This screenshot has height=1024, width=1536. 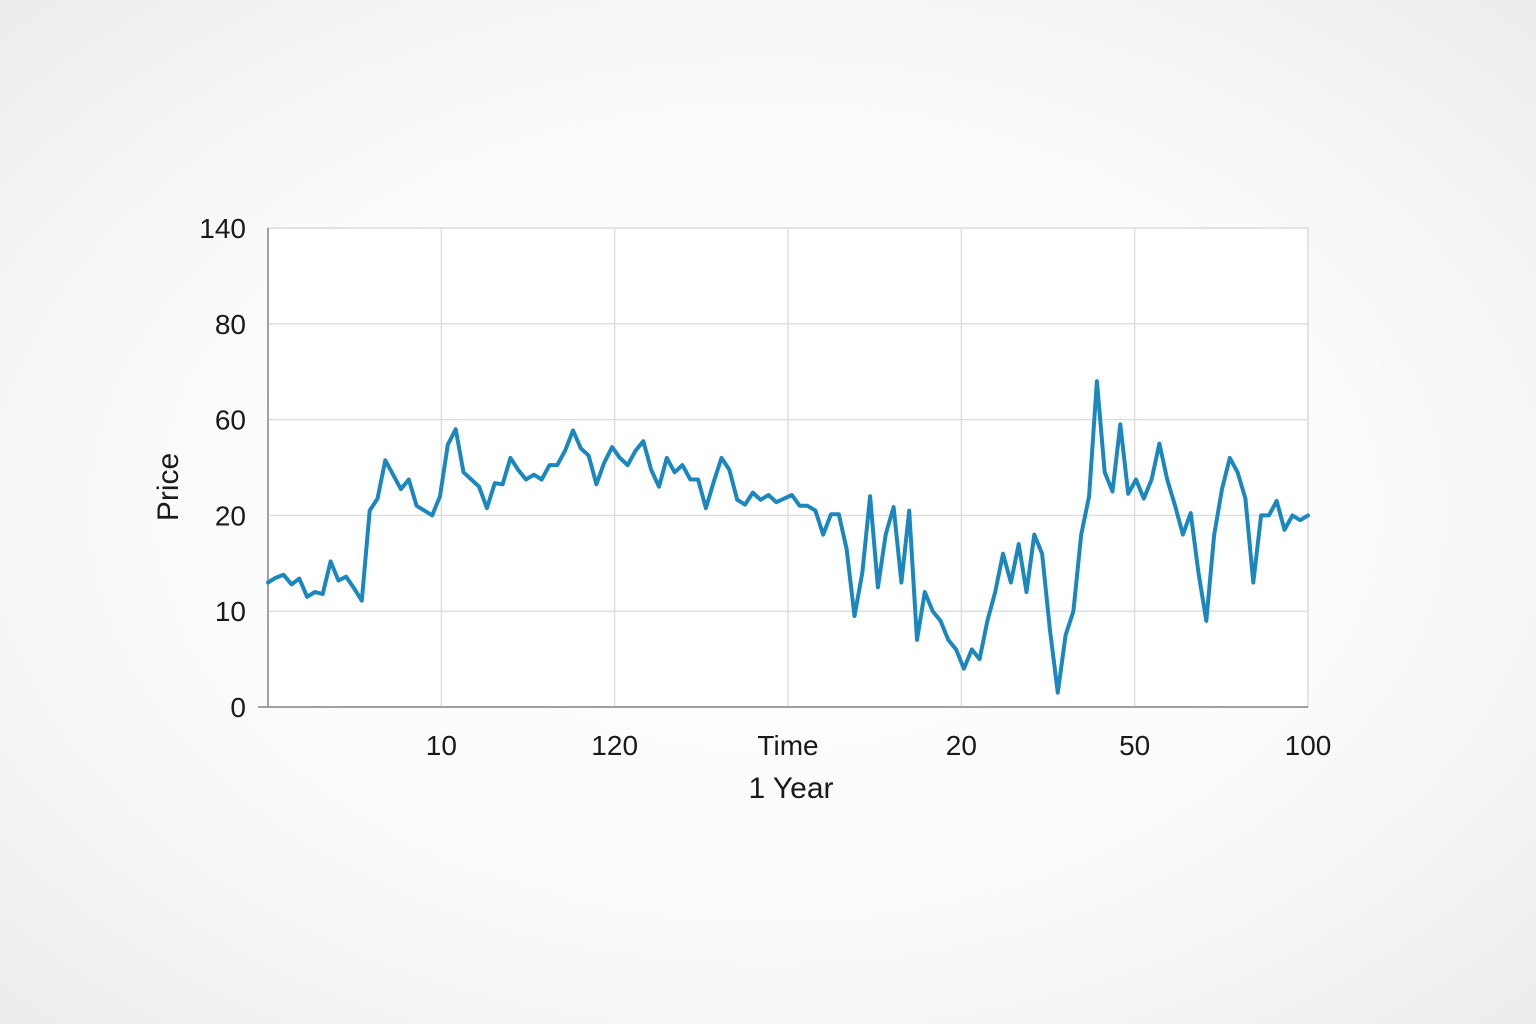 What do you see at coordinates (790, 788) in the screenshot?
I see `x-axis-title: 1 Year` at bounding box center [790, 788].